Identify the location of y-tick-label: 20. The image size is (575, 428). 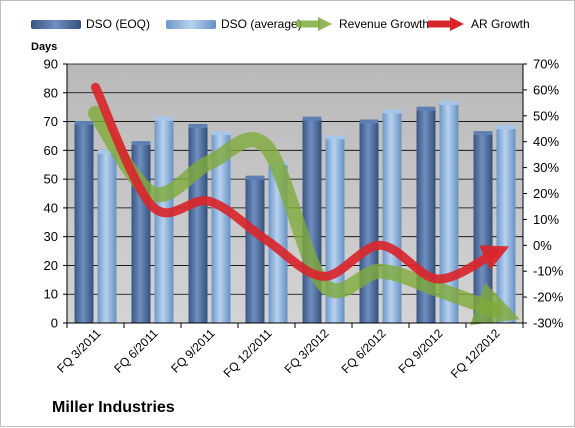
(51, 265).